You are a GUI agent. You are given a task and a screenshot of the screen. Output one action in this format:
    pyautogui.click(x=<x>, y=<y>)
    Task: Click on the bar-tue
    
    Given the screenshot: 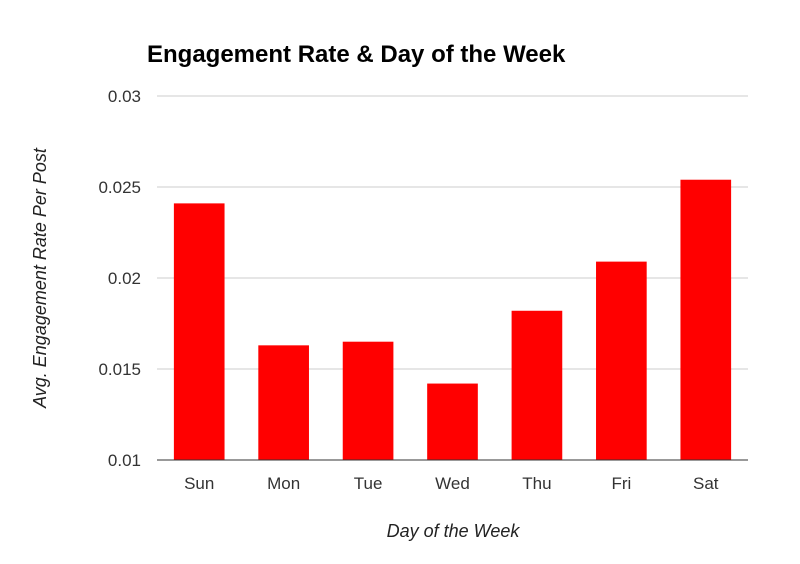 What is the action you would take?
    pyautogui.click(x=368, y=400)
    